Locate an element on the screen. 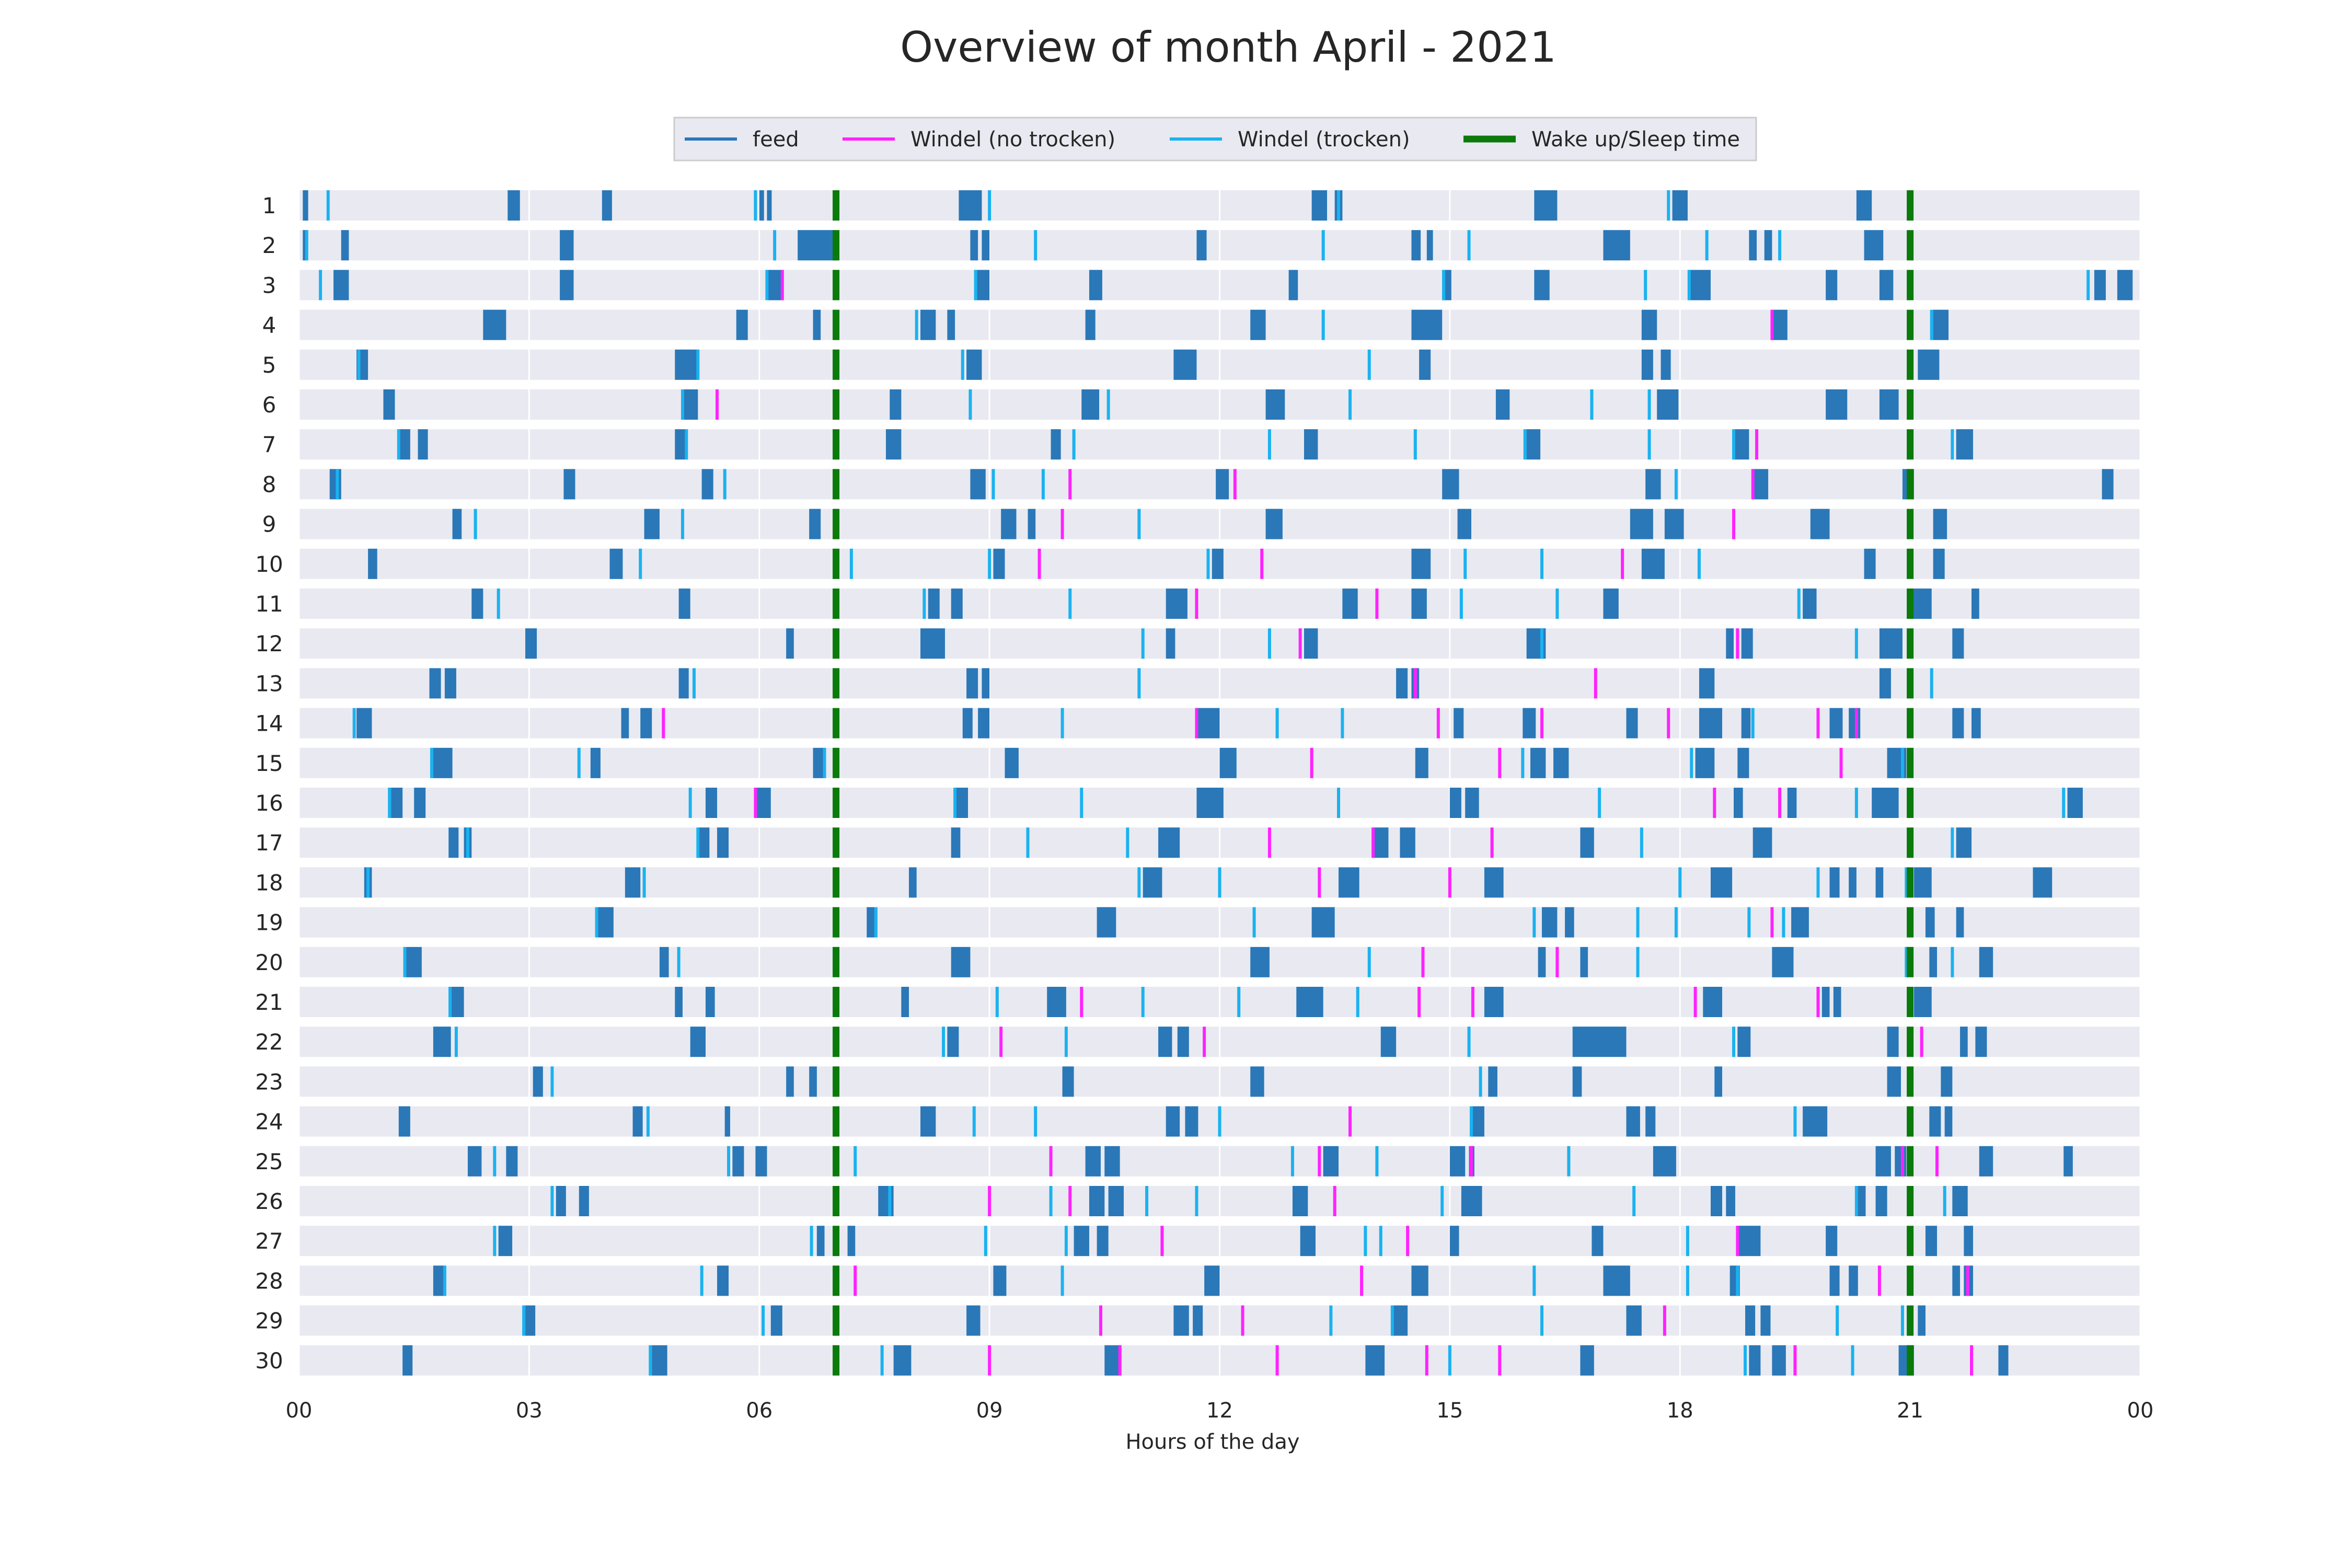 The width and height of the screenshot is (2352, 1568). x-tick-label: 12 is located at coordinates (1219, 1411).